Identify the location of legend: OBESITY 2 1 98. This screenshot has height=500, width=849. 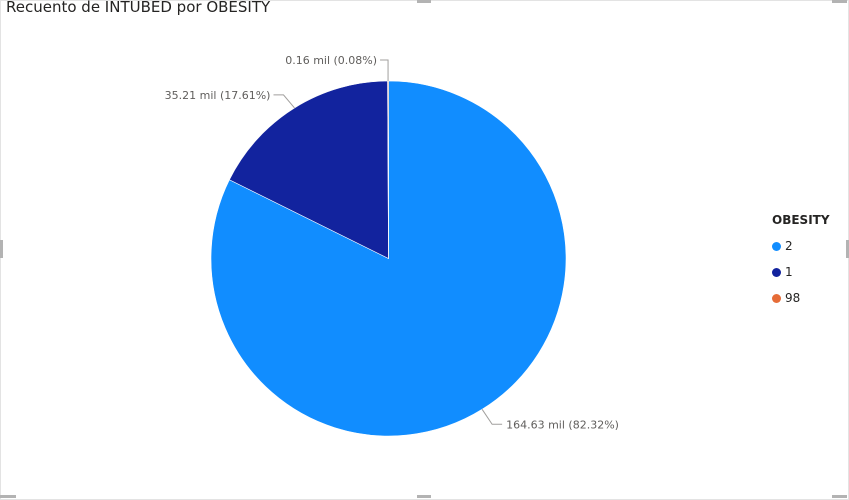
(801, 262).